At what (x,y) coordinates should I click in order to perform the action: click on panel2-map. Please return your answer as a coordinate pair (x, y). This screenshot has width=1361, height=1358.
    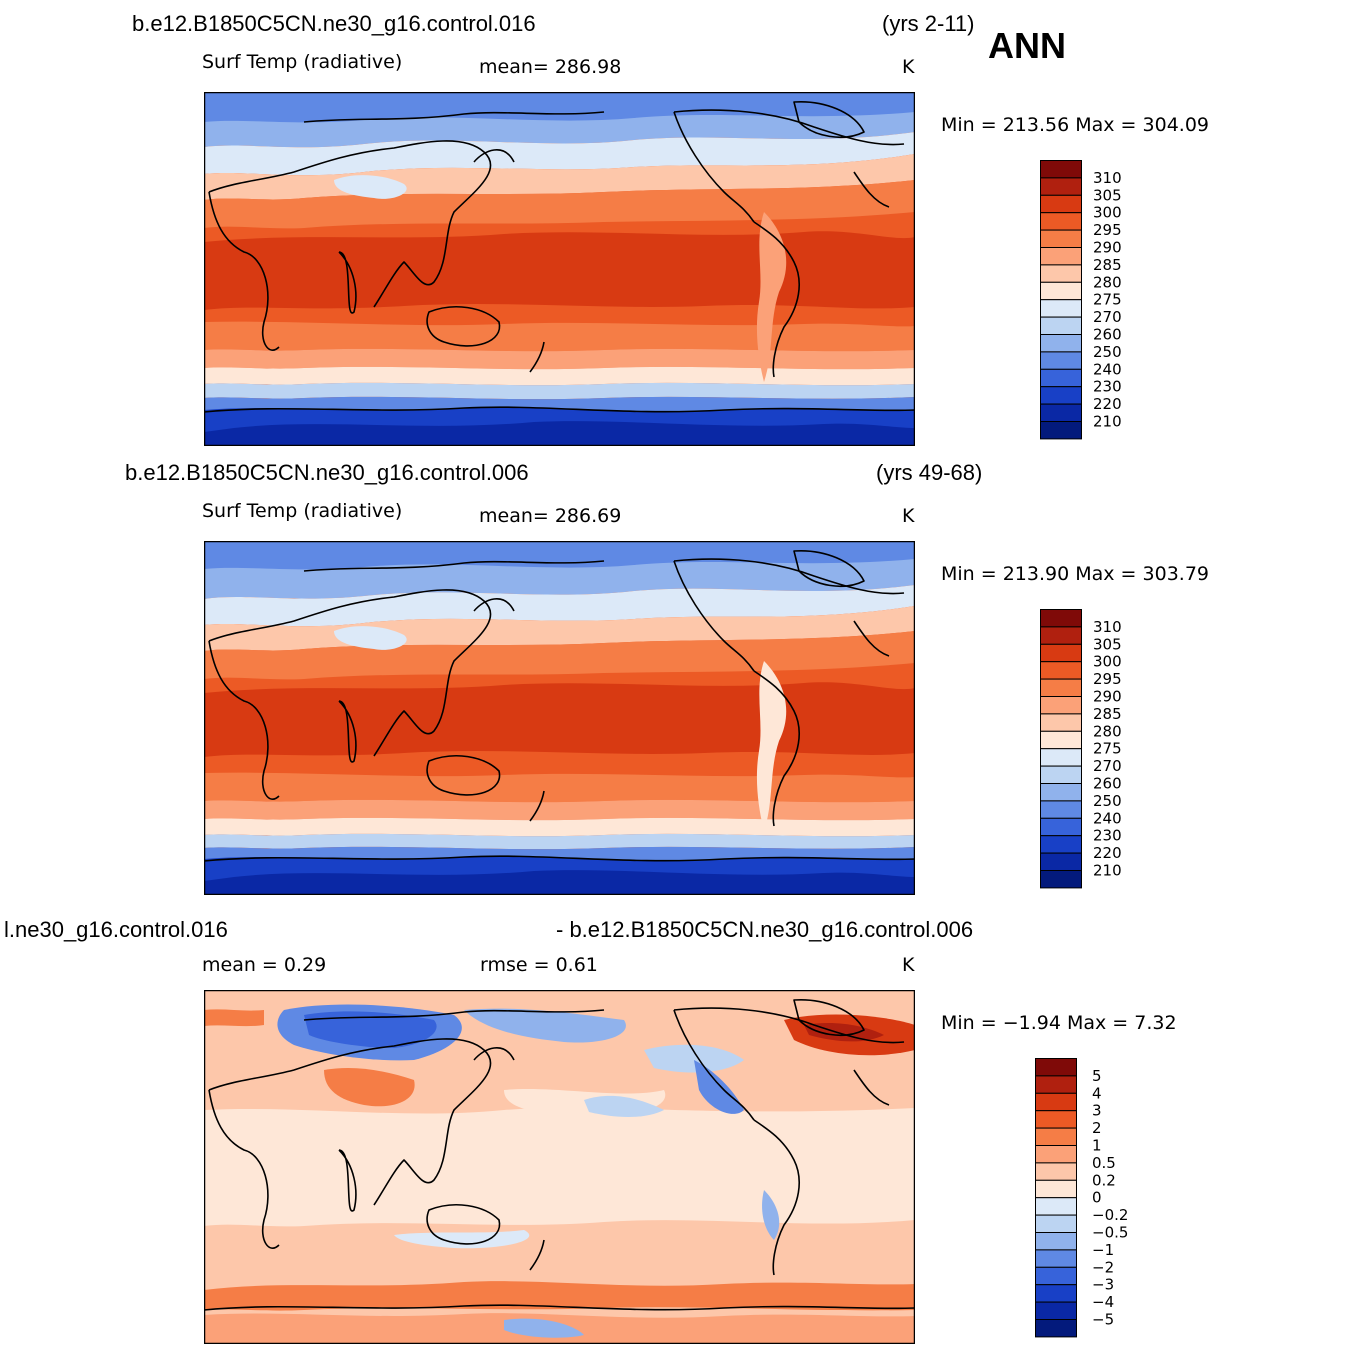
    Looking at the image, I should click on (559, 718).